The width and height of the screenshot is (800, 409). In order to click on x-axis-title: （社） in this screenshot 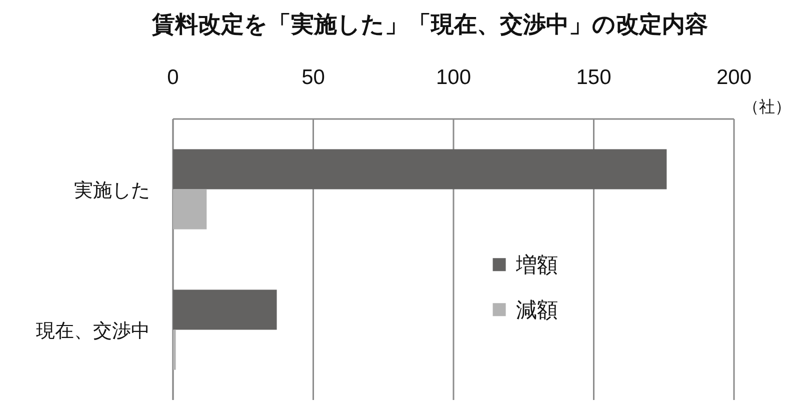, I will do `click(767, 107)`.